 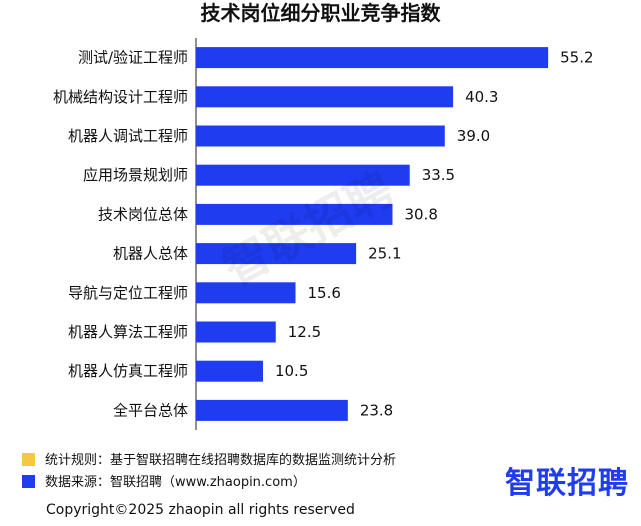 What do you see at coordinates (576, 58) in the screenshot?
I see `value-label: 55.2` at bounding box center [576, 58].